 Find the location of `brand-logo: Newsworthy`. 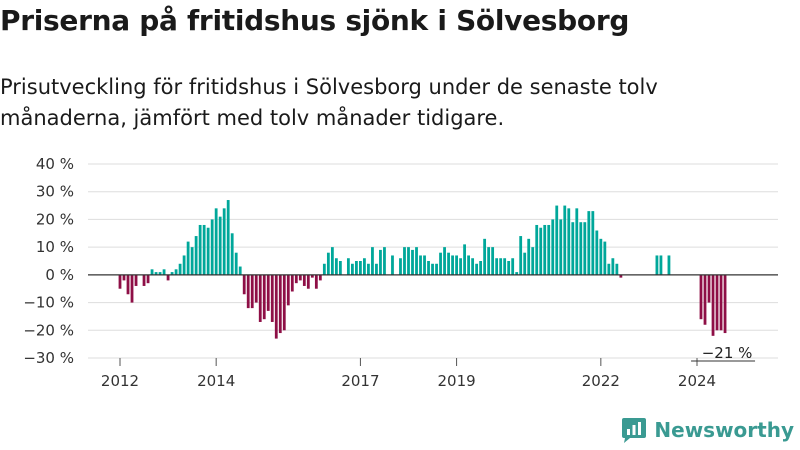

brand-logo: Newsworthy is located at coordinates (707, 430).